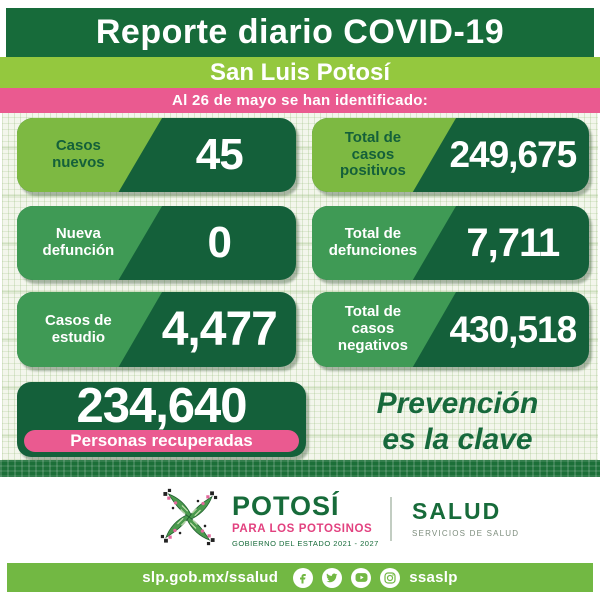 The width and height of the screenshot is (600, 600). What do you see at coordinates (513, 154) in the screenshot?
I see `stat-value: 249,675` at bounding box center [513, 154].